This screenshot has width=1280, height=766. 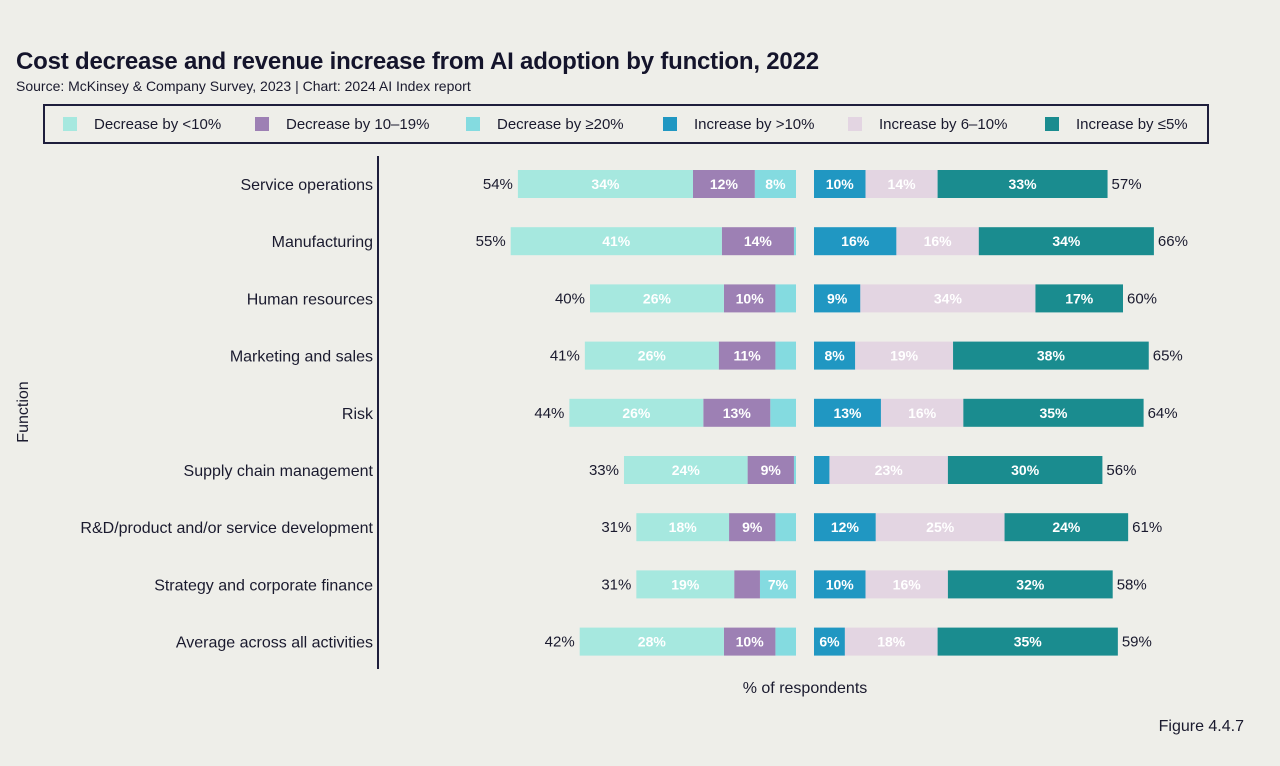 I want to click on segment-label: 11%, so click(x=747, y=356).